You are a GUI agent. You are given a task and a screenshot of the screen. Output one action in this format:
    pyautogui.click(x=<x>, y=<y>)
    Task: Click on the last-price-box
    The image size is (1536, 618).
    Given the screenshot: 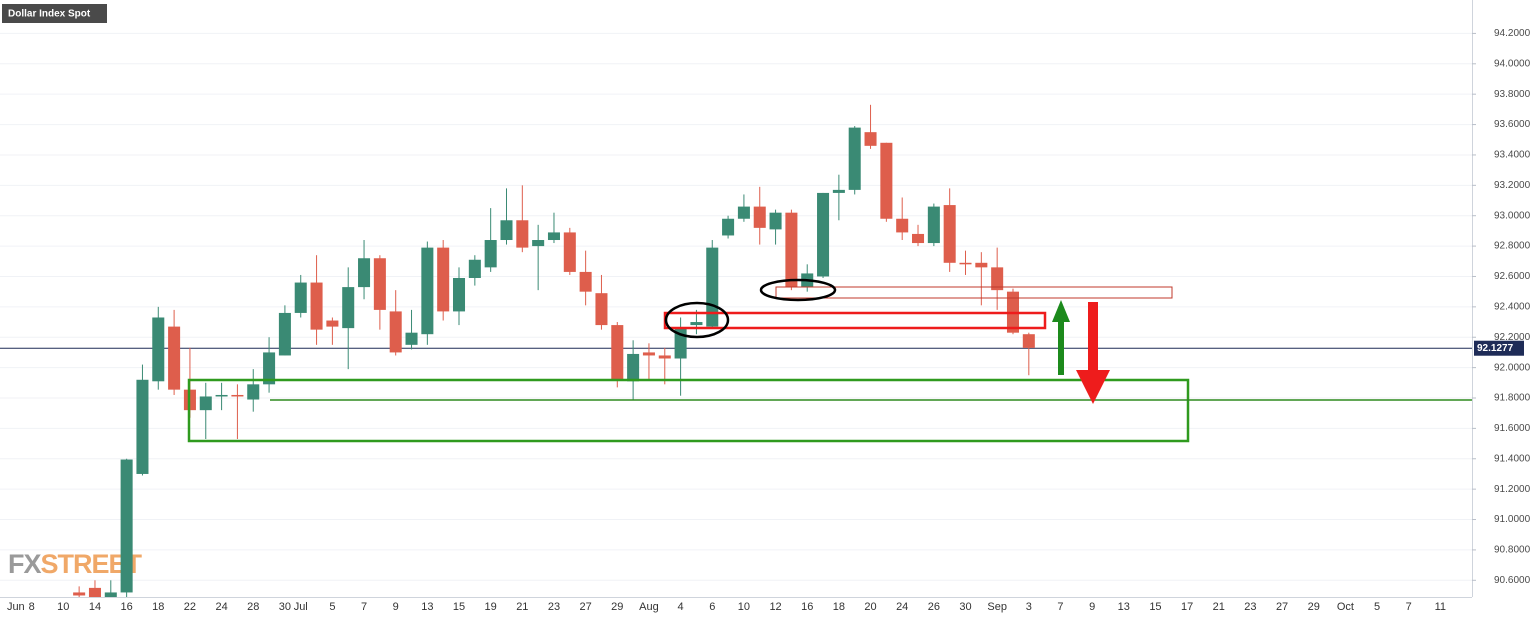 What is the action you would take?
    pyautogui.click(x=1499, y=348)
    